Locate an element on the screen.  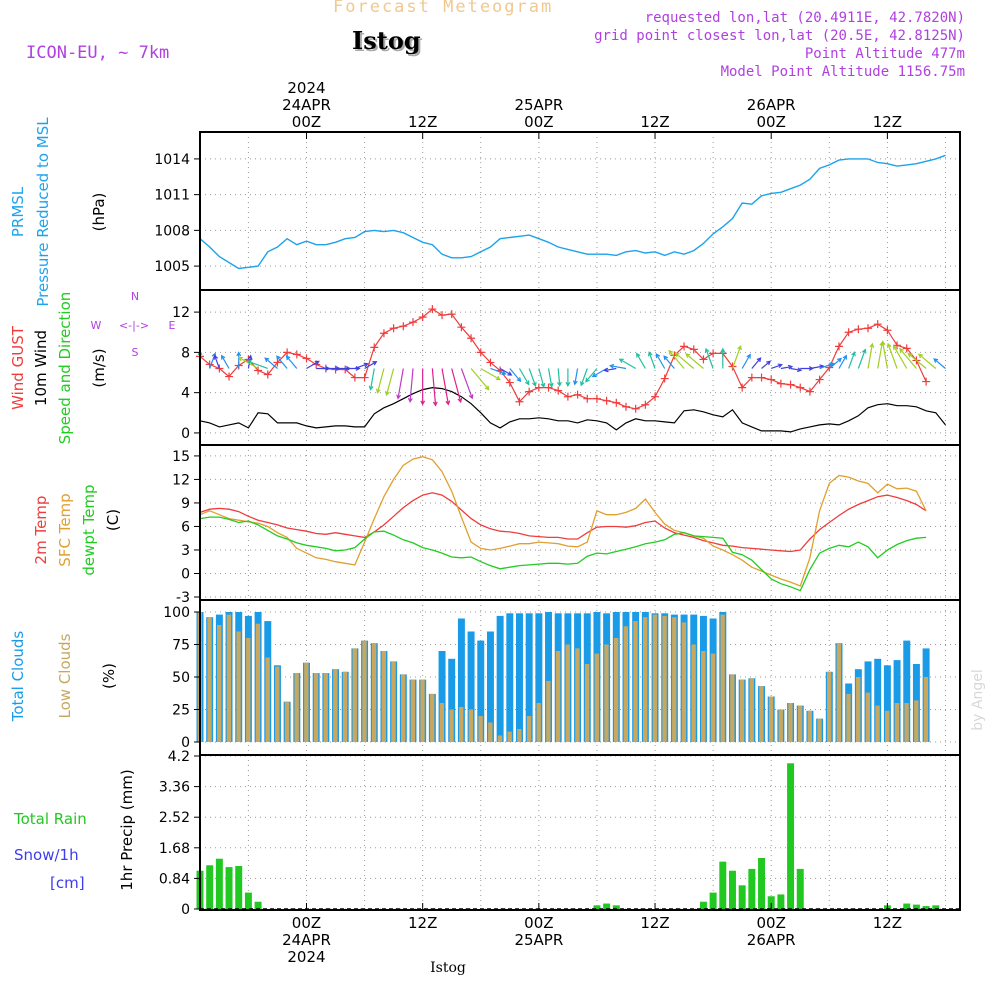
precip-label-snow: Snow/1h is located at coordinates (46, 855).